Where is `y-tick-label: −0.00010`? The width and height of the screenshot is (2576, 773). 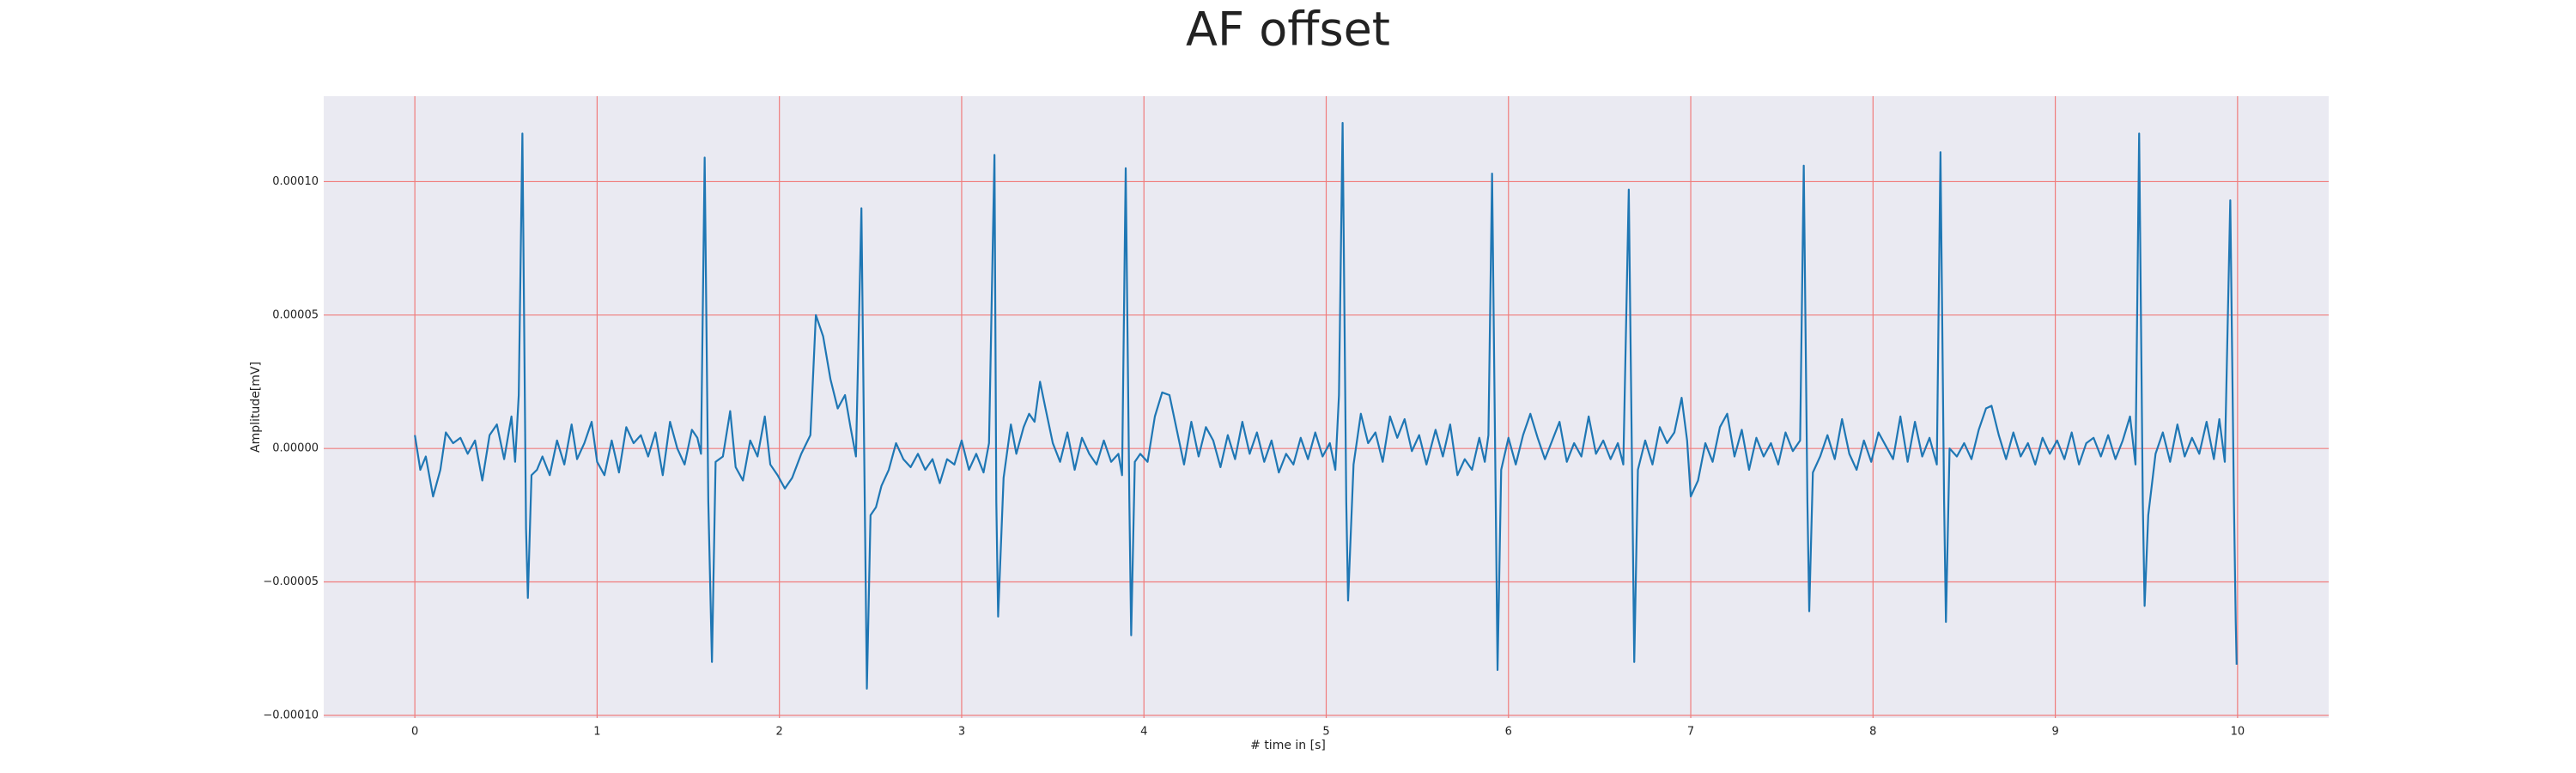
y-tick-label: −0.00010 is located at coordinates (291, 715).